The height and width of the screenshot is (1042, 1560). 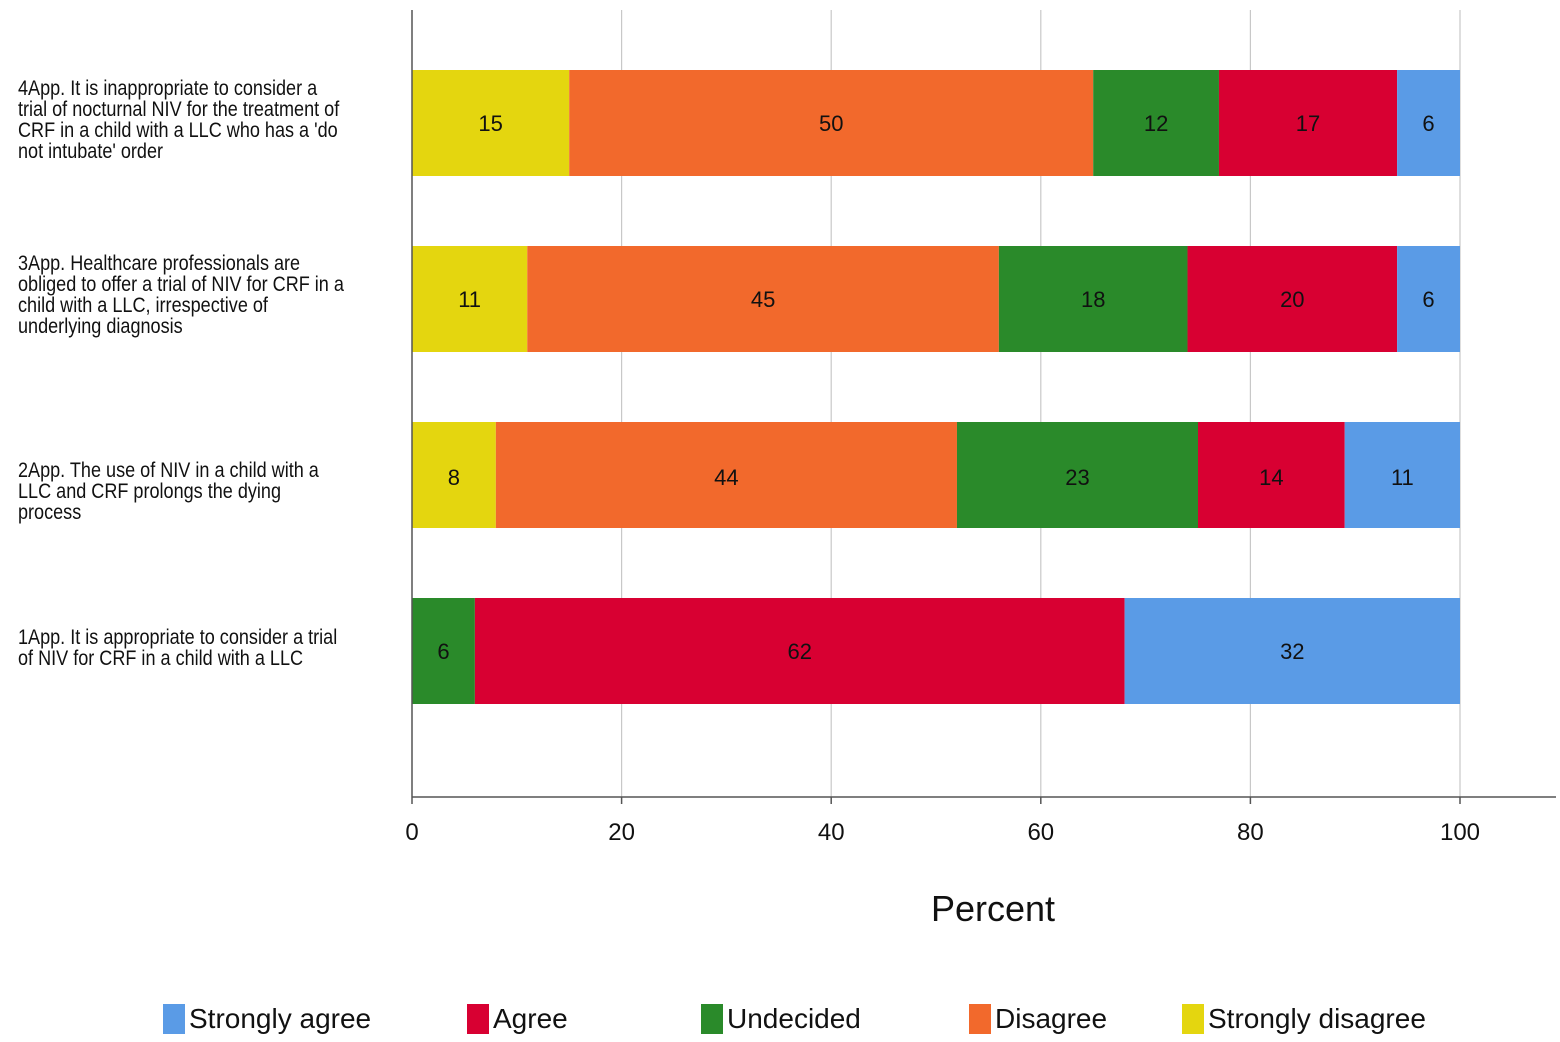 I want to click on x-tick-label: 0, so click(x=411, y=832).